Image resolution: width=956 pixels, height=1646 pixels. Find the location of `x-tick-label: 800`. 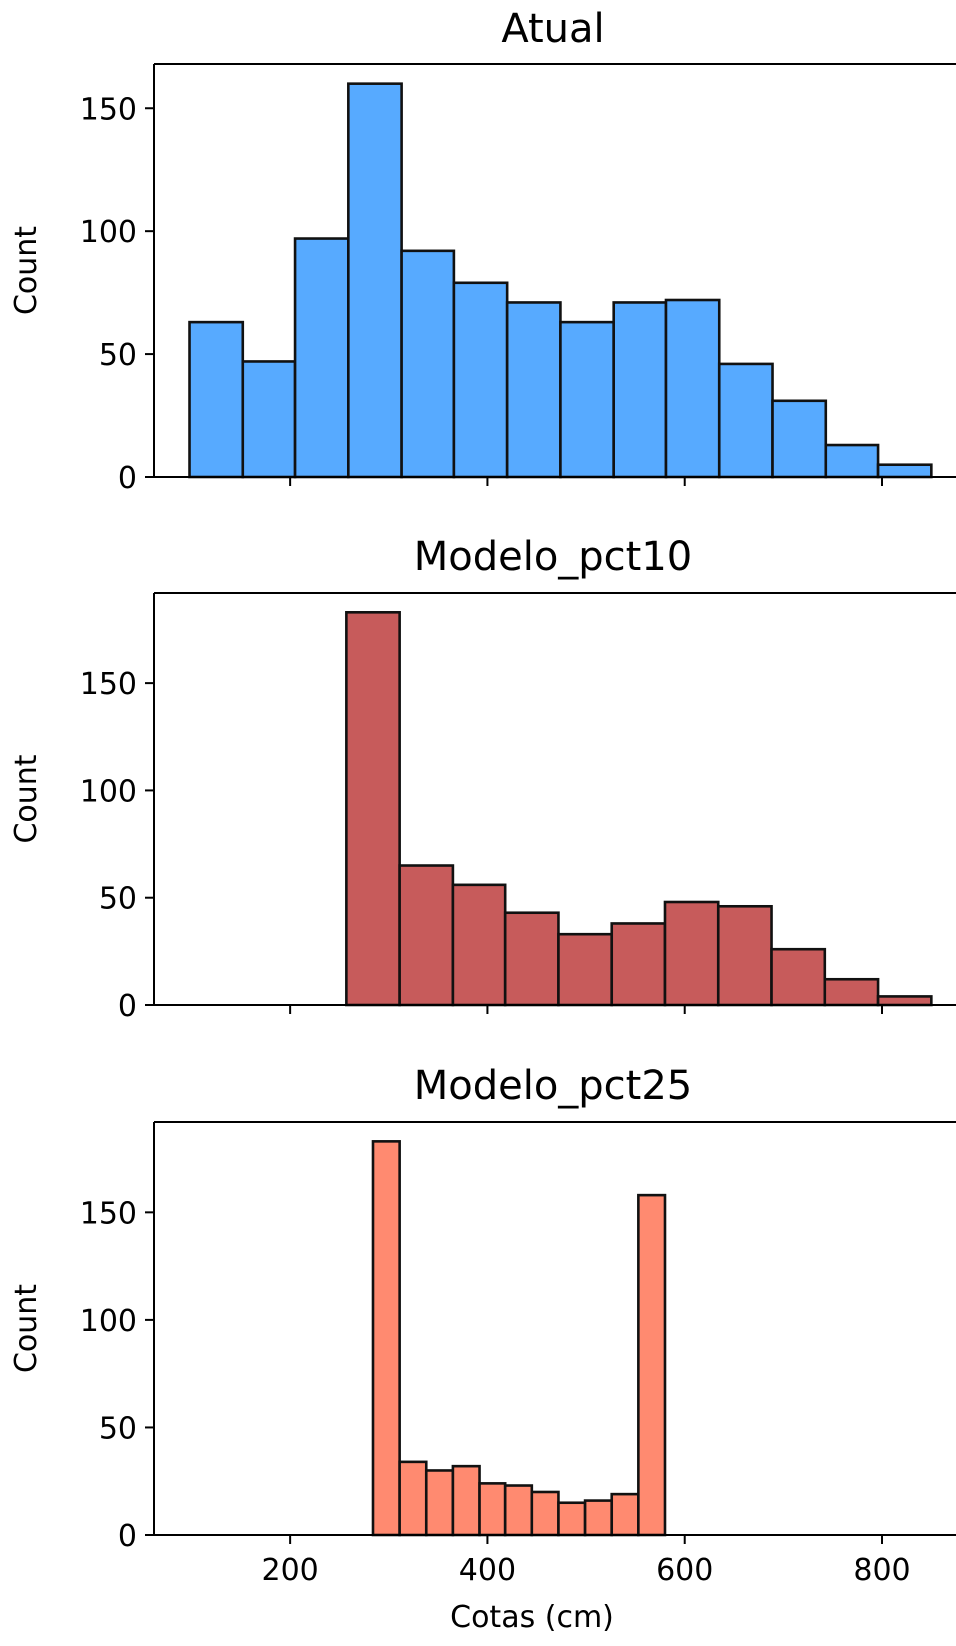

x-tick-label: 800 is located at coordinates (881, 1570).